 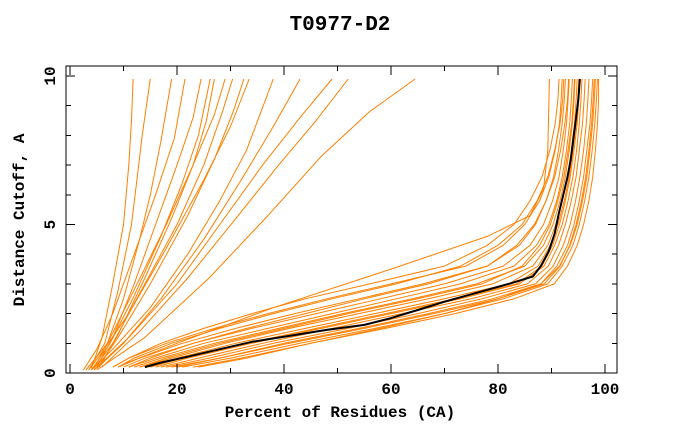 I want to click on x-tick-label: 100, so click(x=605, y=390).